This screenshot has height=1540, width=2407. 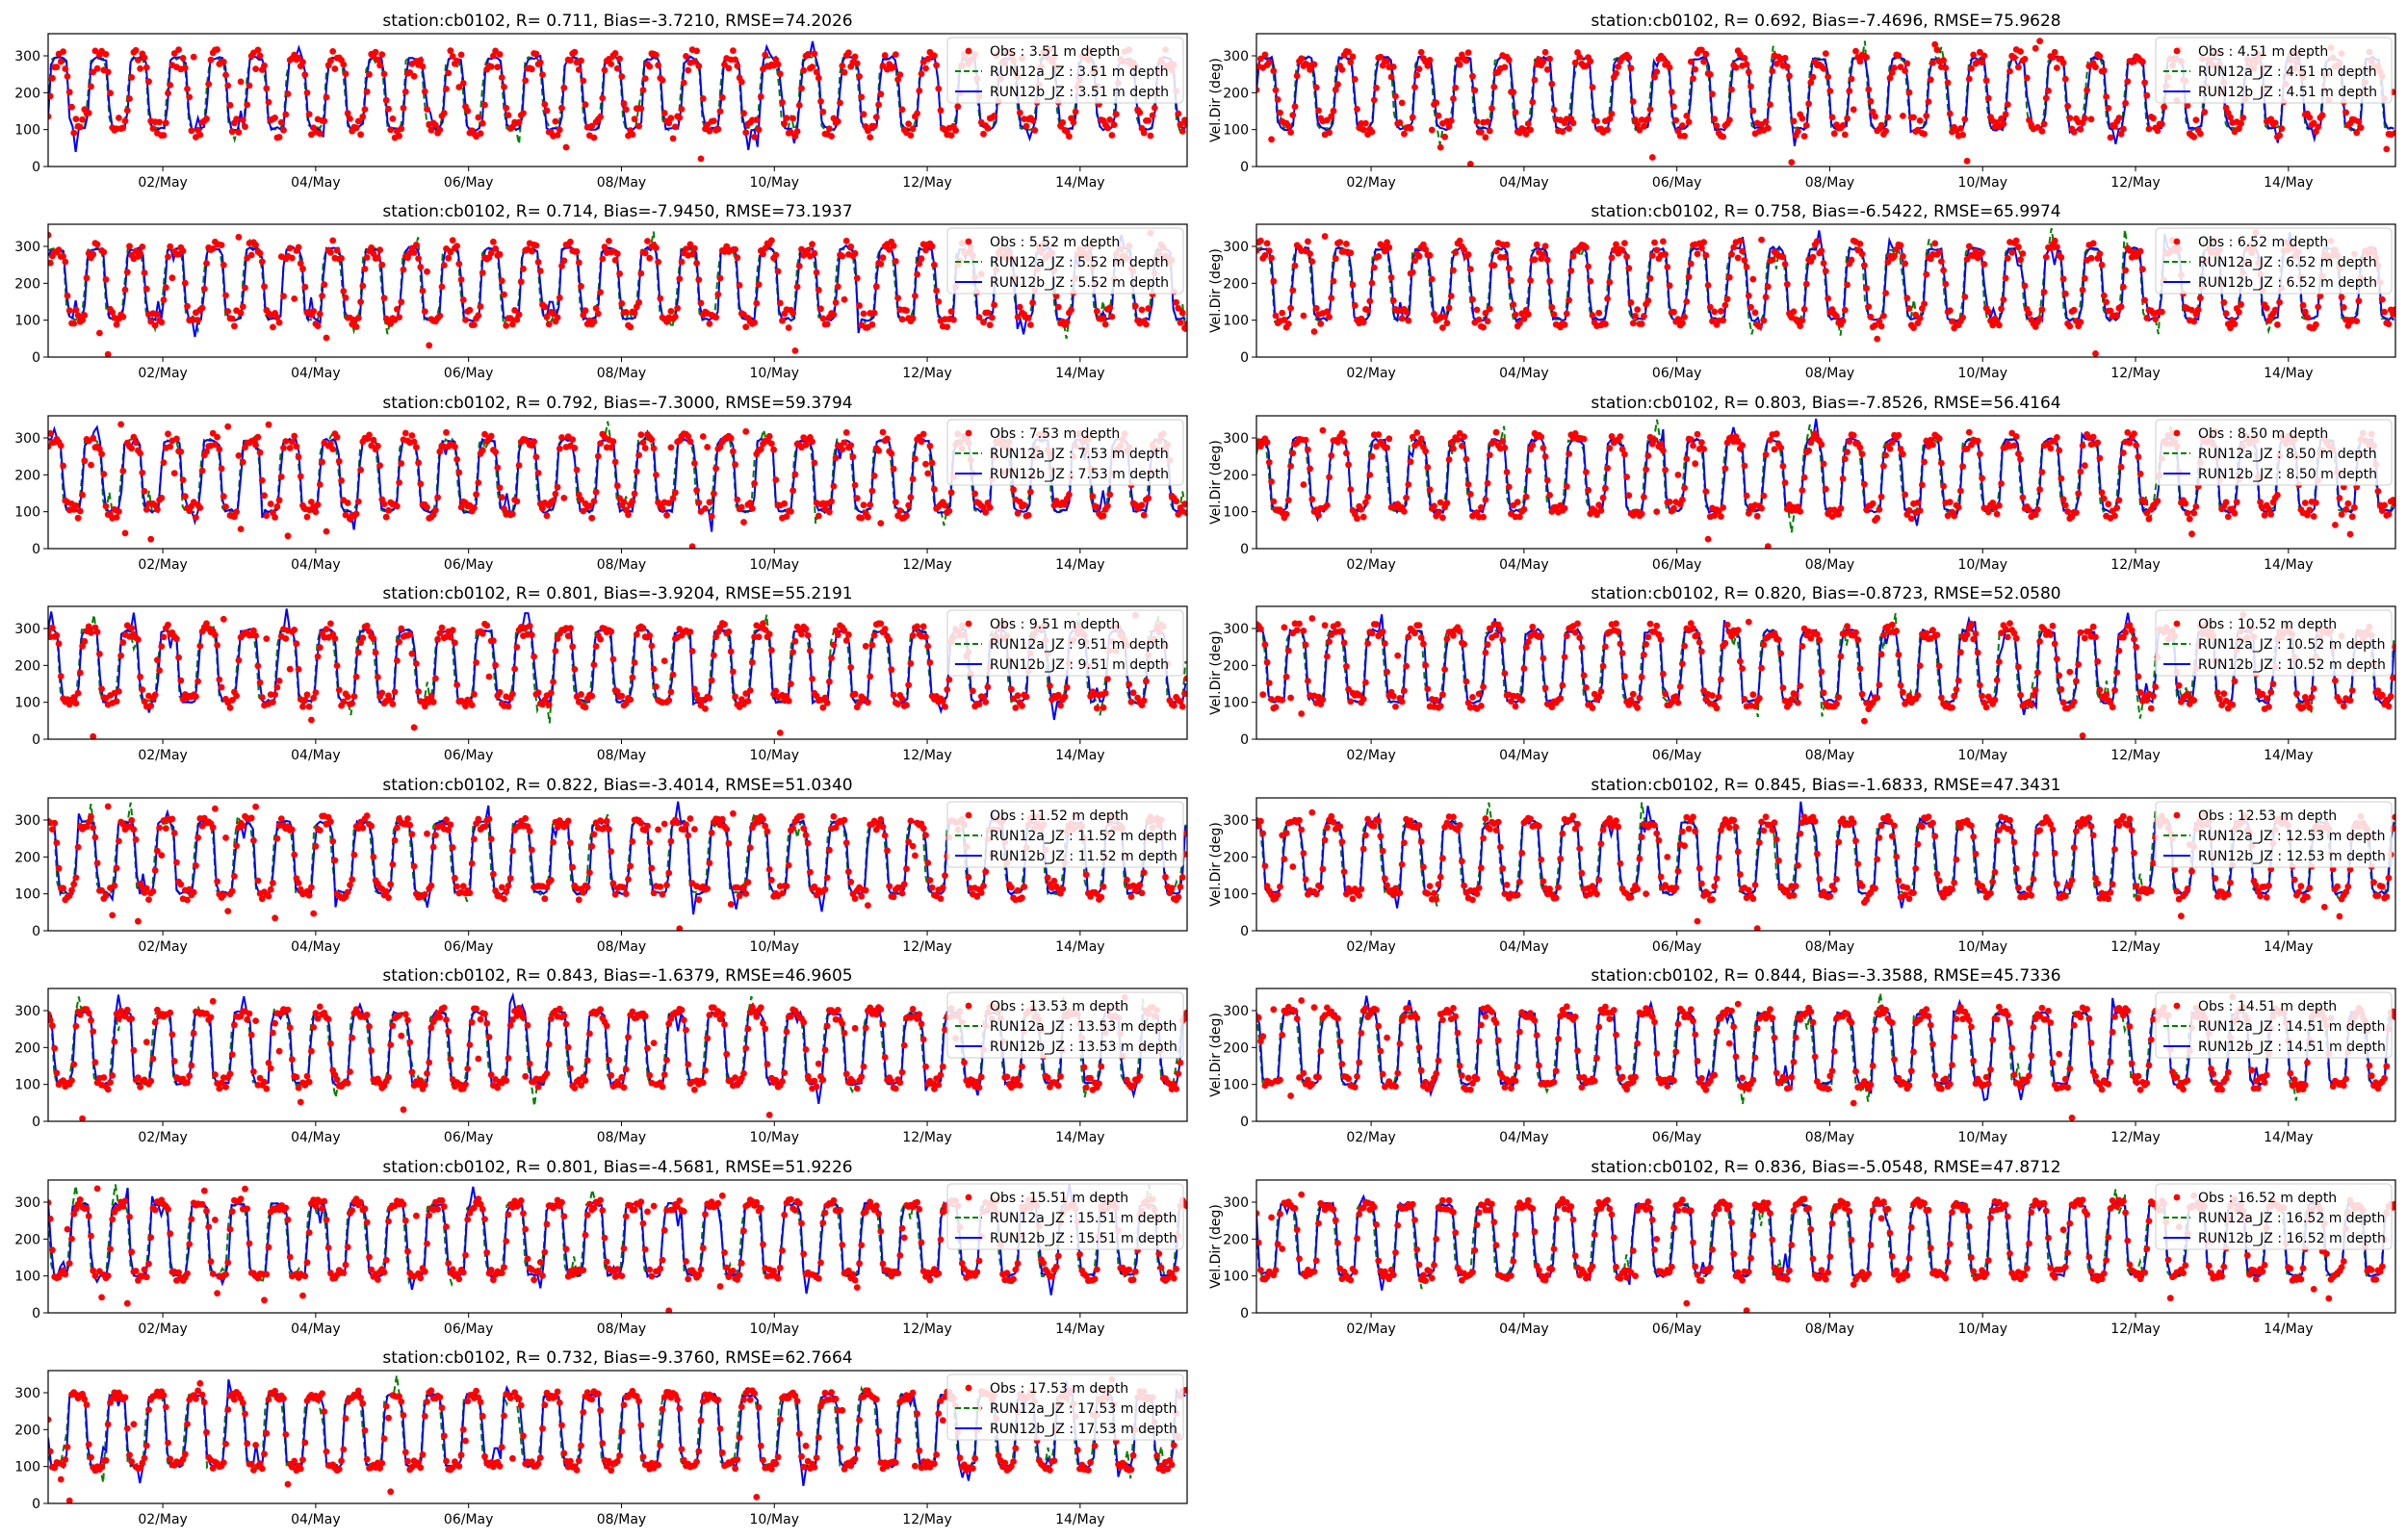 What do you see at coordinates (162, 755) in the screenshot?
I see `x-tick-label: 02/May` at bounding box center [162, 755].